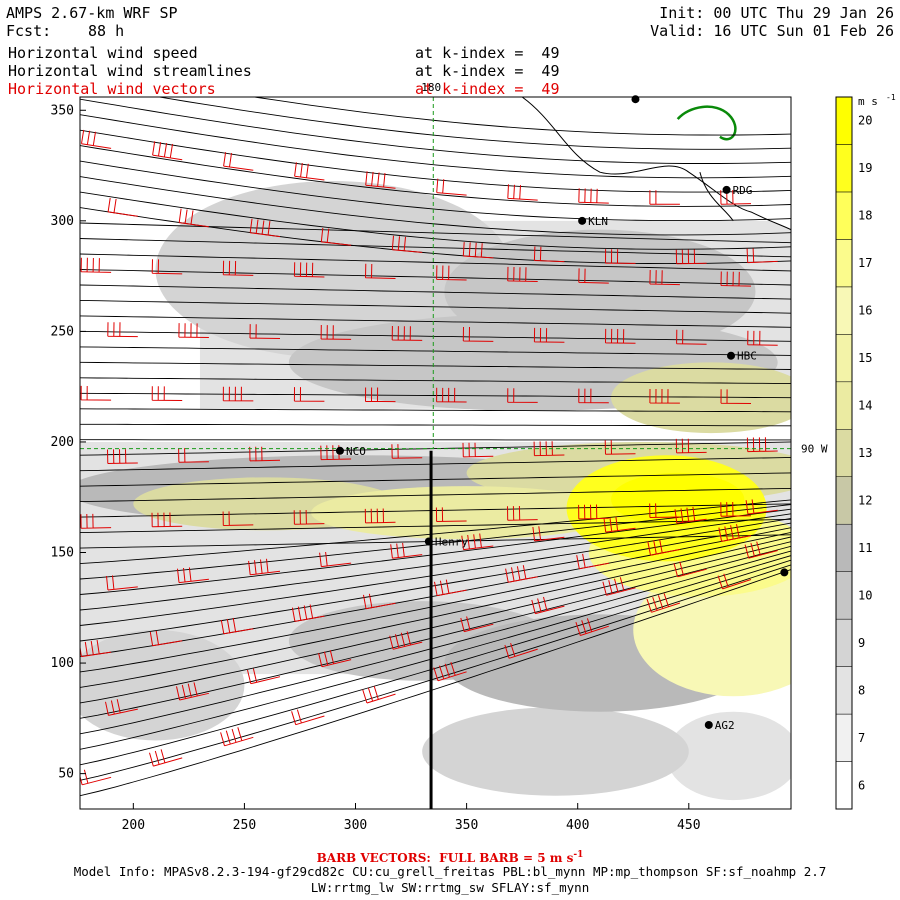 The height and width of the screenshot is (900, 900). Describe the element at coordinates (844, 453) in the screenshot. I see `colorbar-frame` at that location.